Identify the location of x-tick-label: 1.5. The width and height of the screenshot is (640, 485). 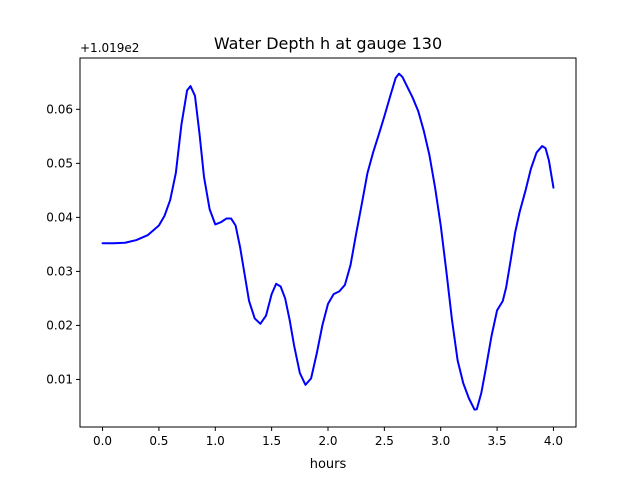
(271, 441).